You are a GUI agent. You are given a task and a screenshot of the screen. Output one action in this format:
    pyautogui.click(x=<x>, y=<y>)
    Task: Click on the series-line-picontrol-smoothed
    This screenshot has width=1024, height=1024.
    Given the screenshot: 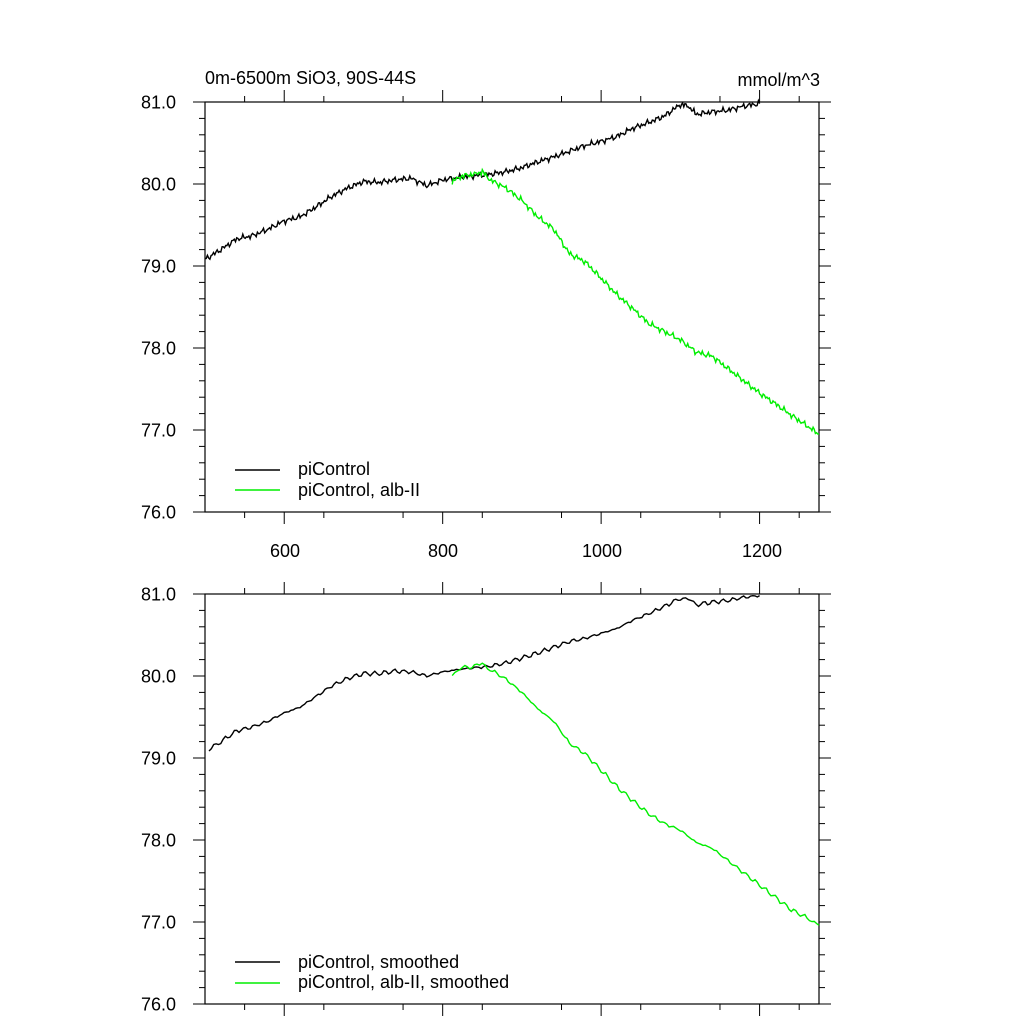 What is the action you would take?
    pyautogui.click(x=484, y=673)
    